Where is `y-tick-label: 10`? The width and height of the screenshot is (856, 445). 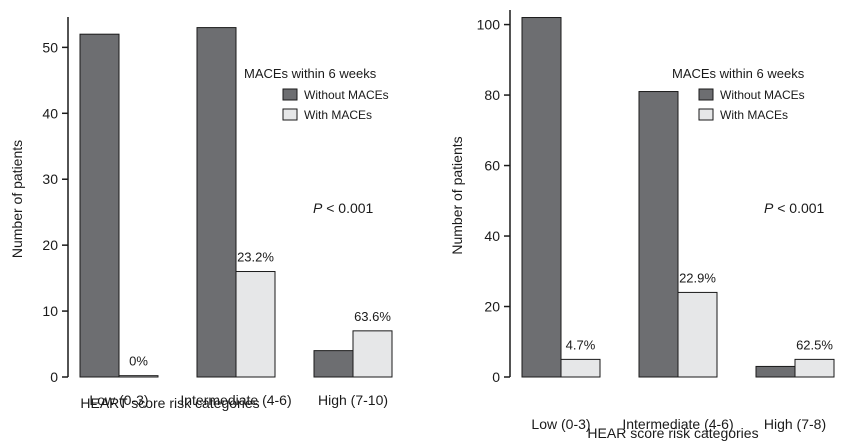 y-tick-label: 10 is located at coordinates (50, 311).